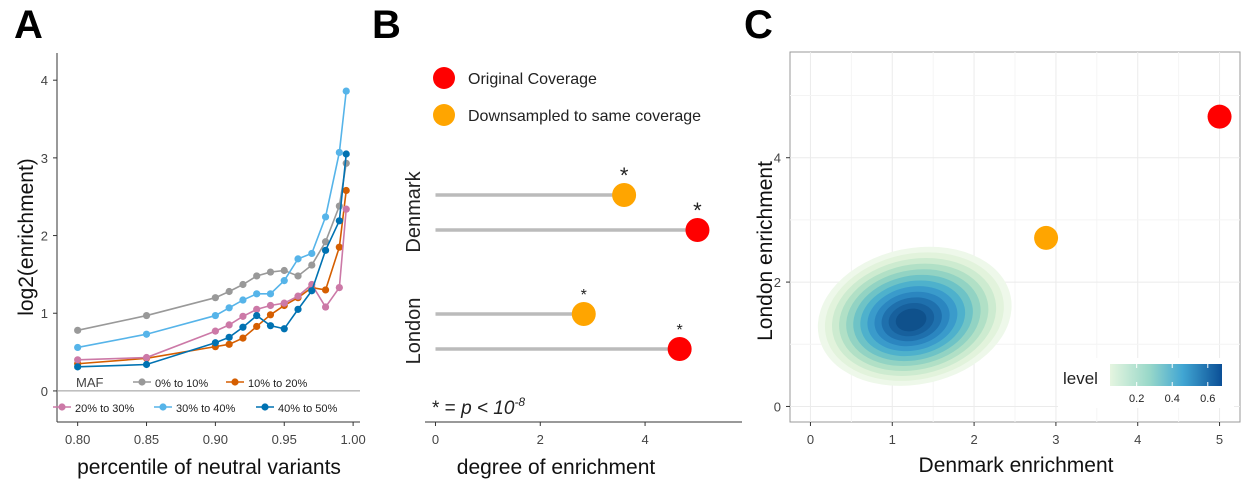 Image resolution: width=1242 pixels, height=481 pixels. Describe the element at coordinates (44, 313) in the screenshot. I see `panel-a-y-tick-label: 1` at that location.